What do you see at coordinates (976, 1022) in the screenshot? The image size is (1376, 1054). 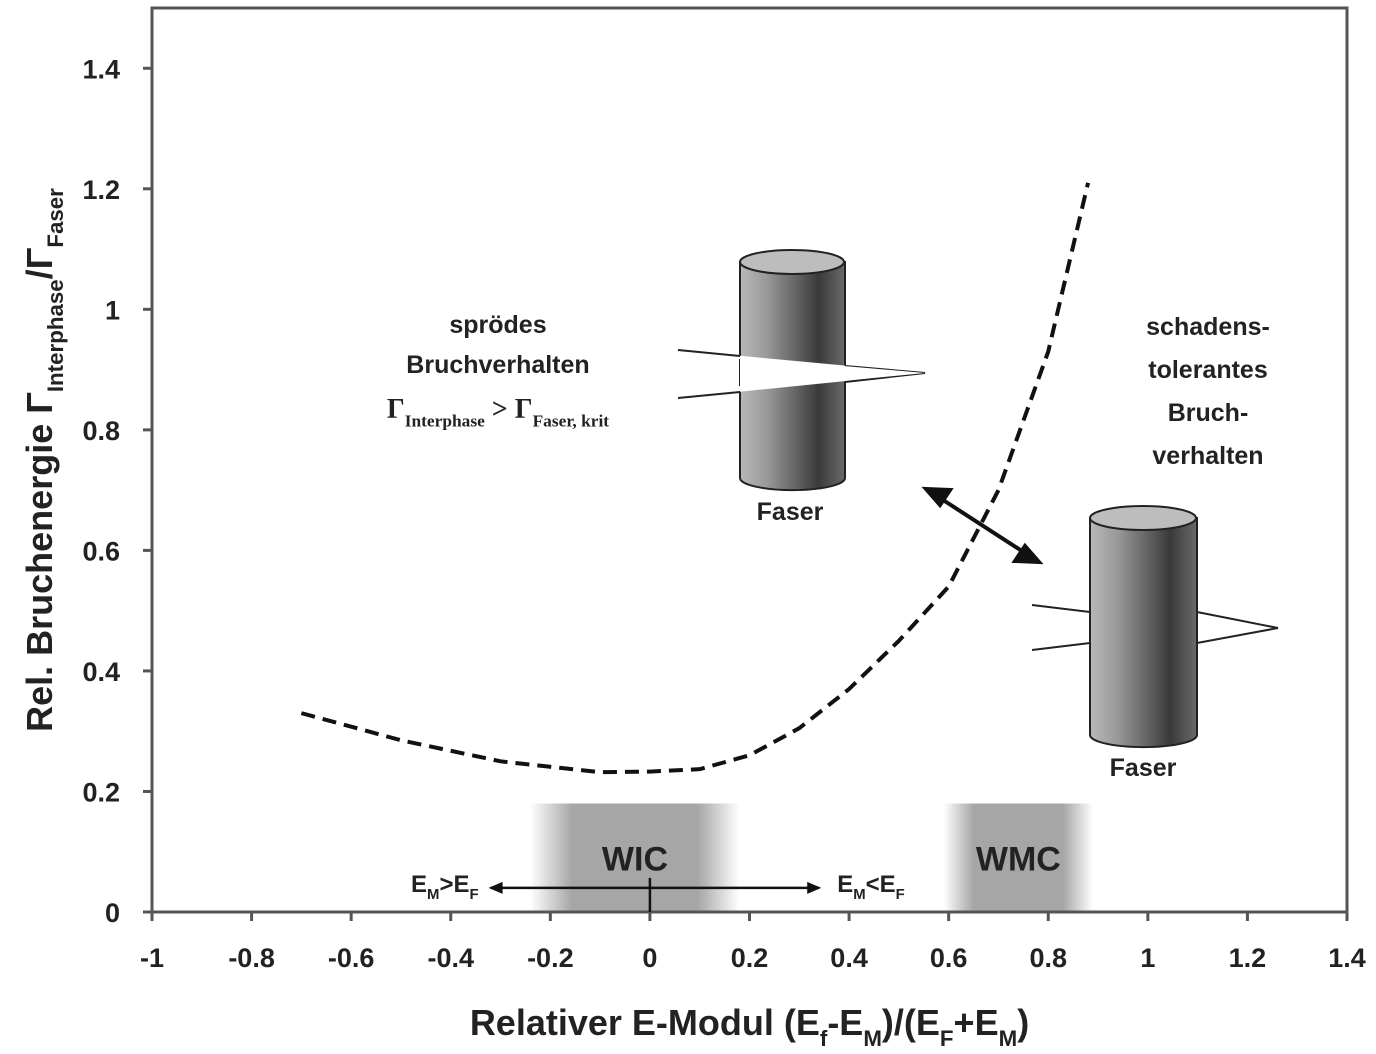 I see `text-part: +E` at bounding box center [976, 1022].